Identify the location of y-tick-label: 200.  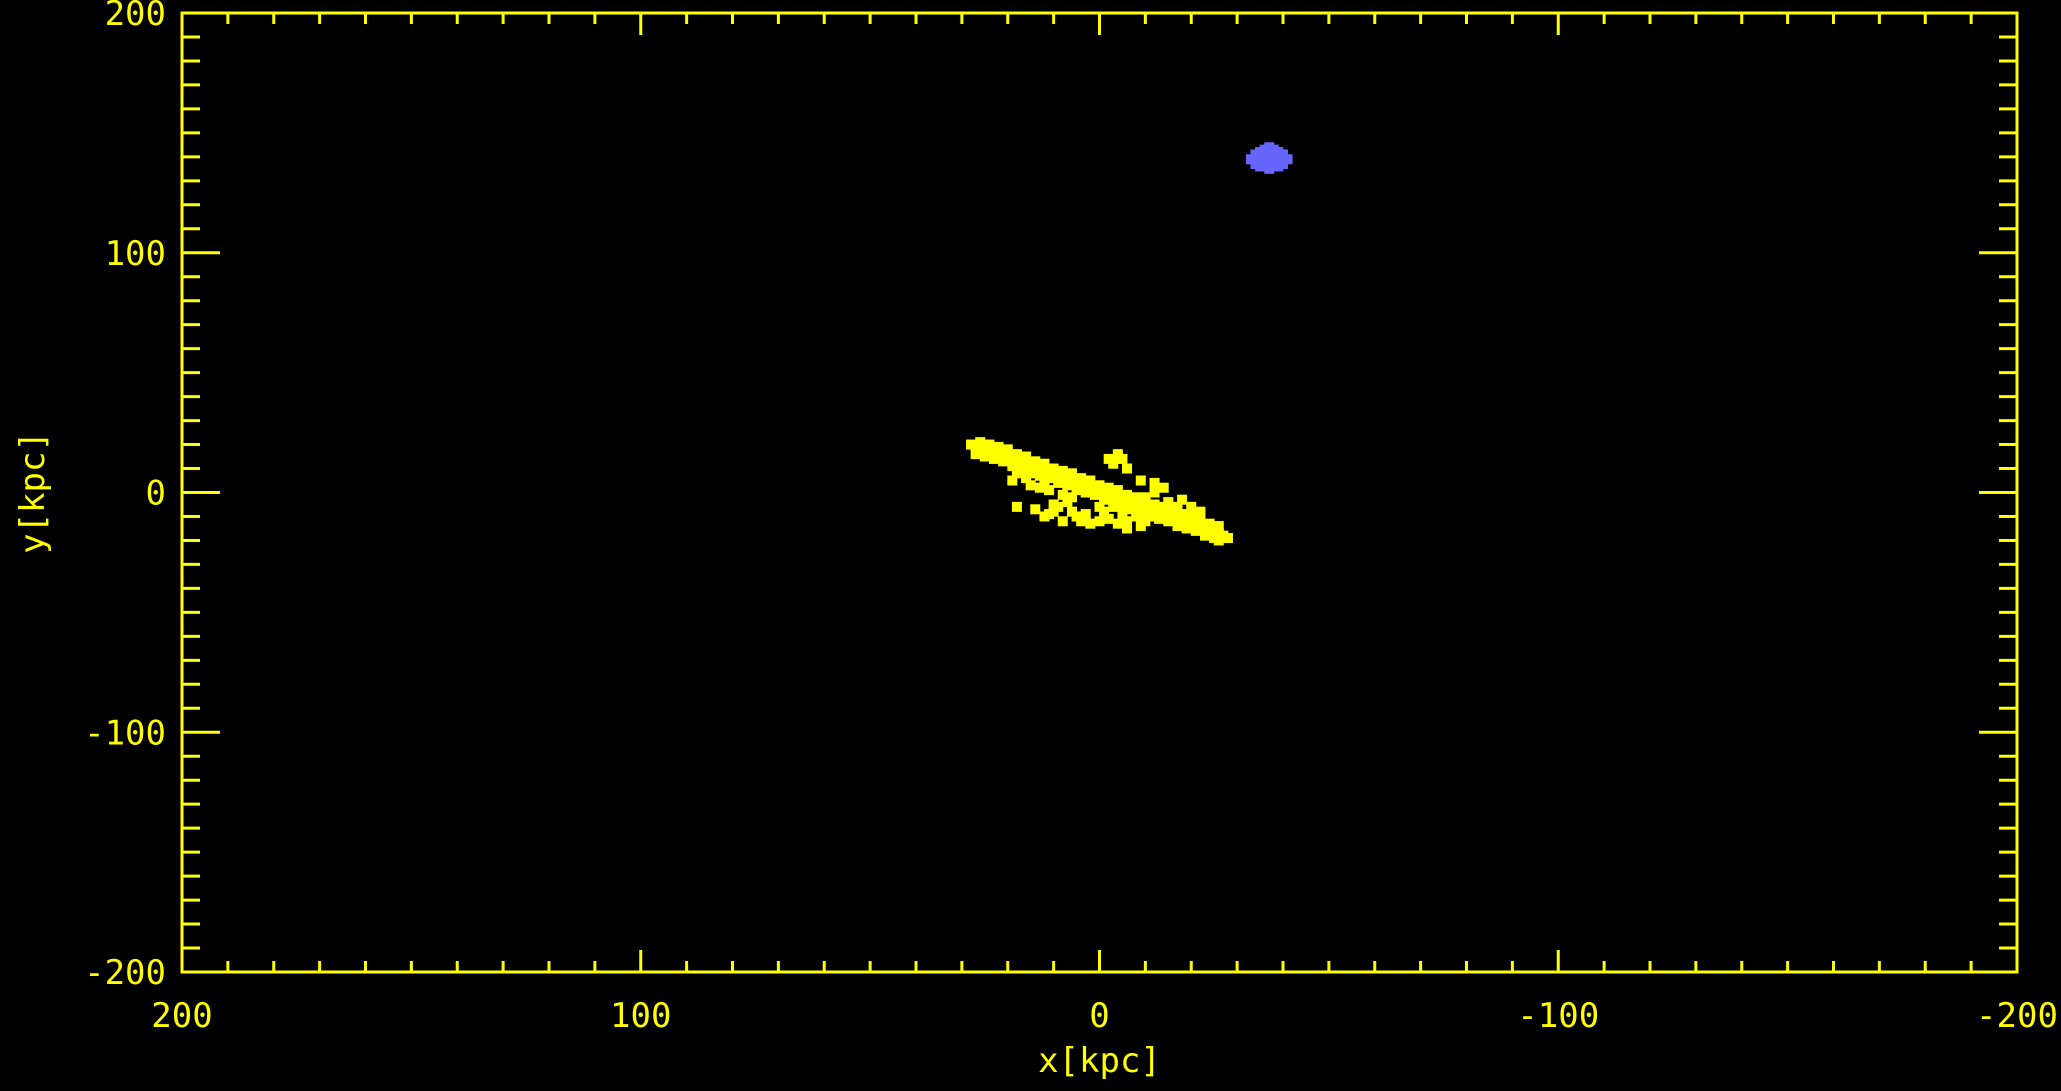
(135, 17).